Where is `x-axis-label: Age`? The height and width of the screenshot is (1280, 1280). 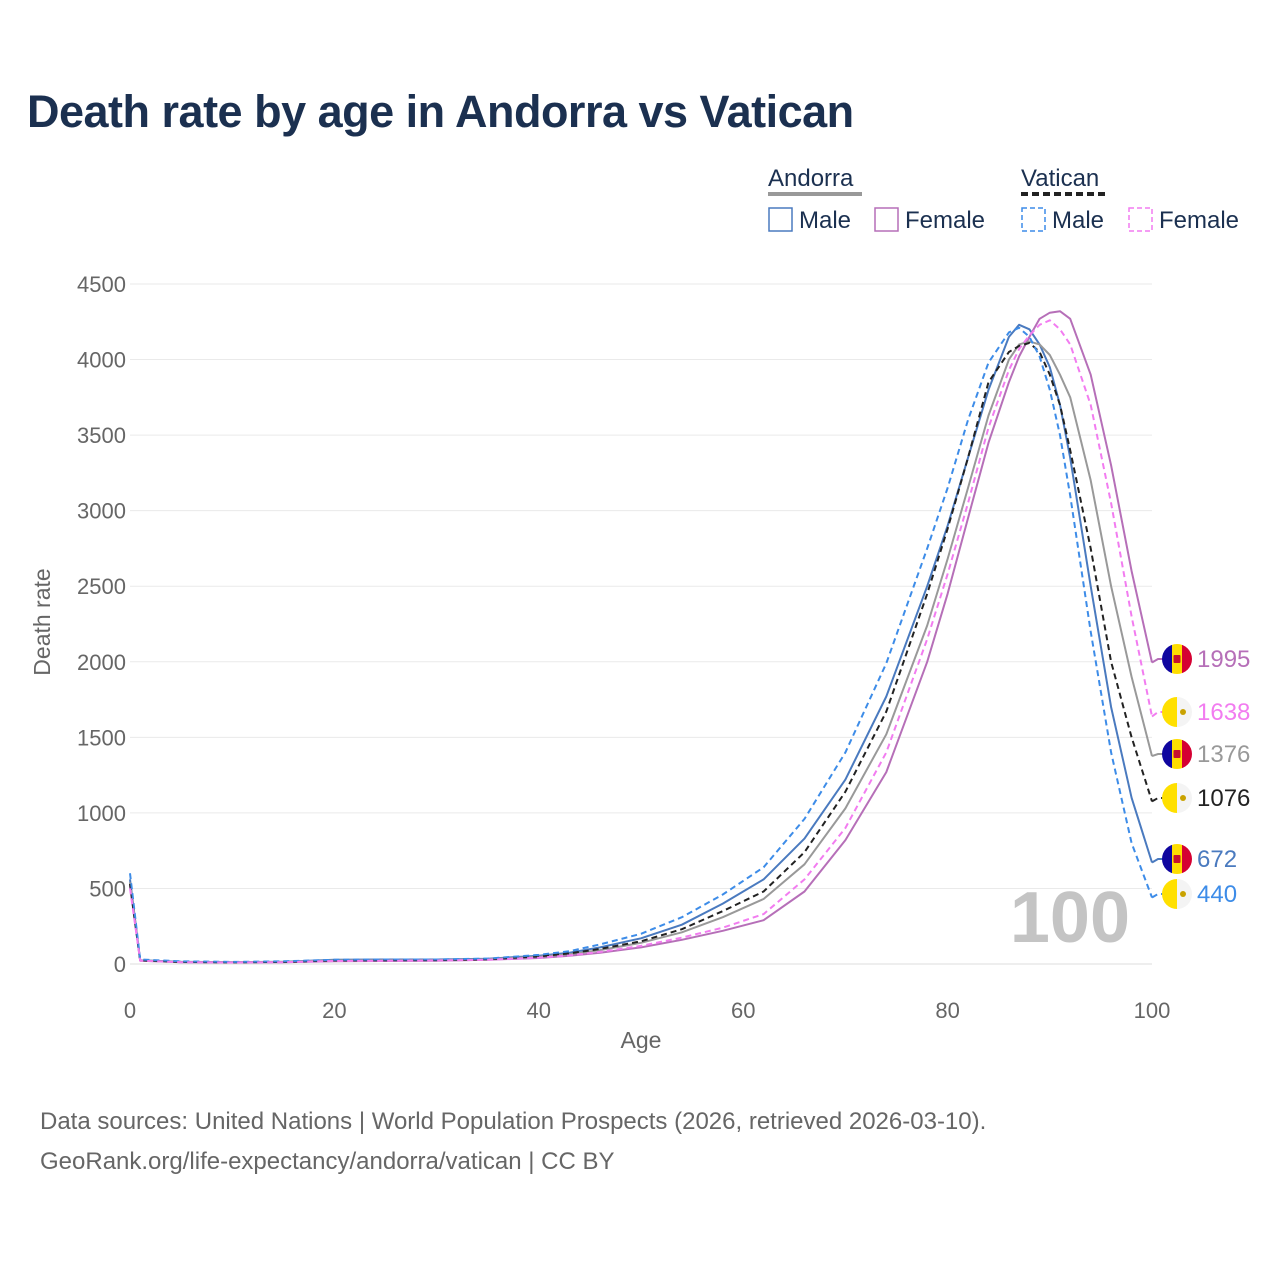
x-axis-label: Age is located at coordinates (641, 1040).